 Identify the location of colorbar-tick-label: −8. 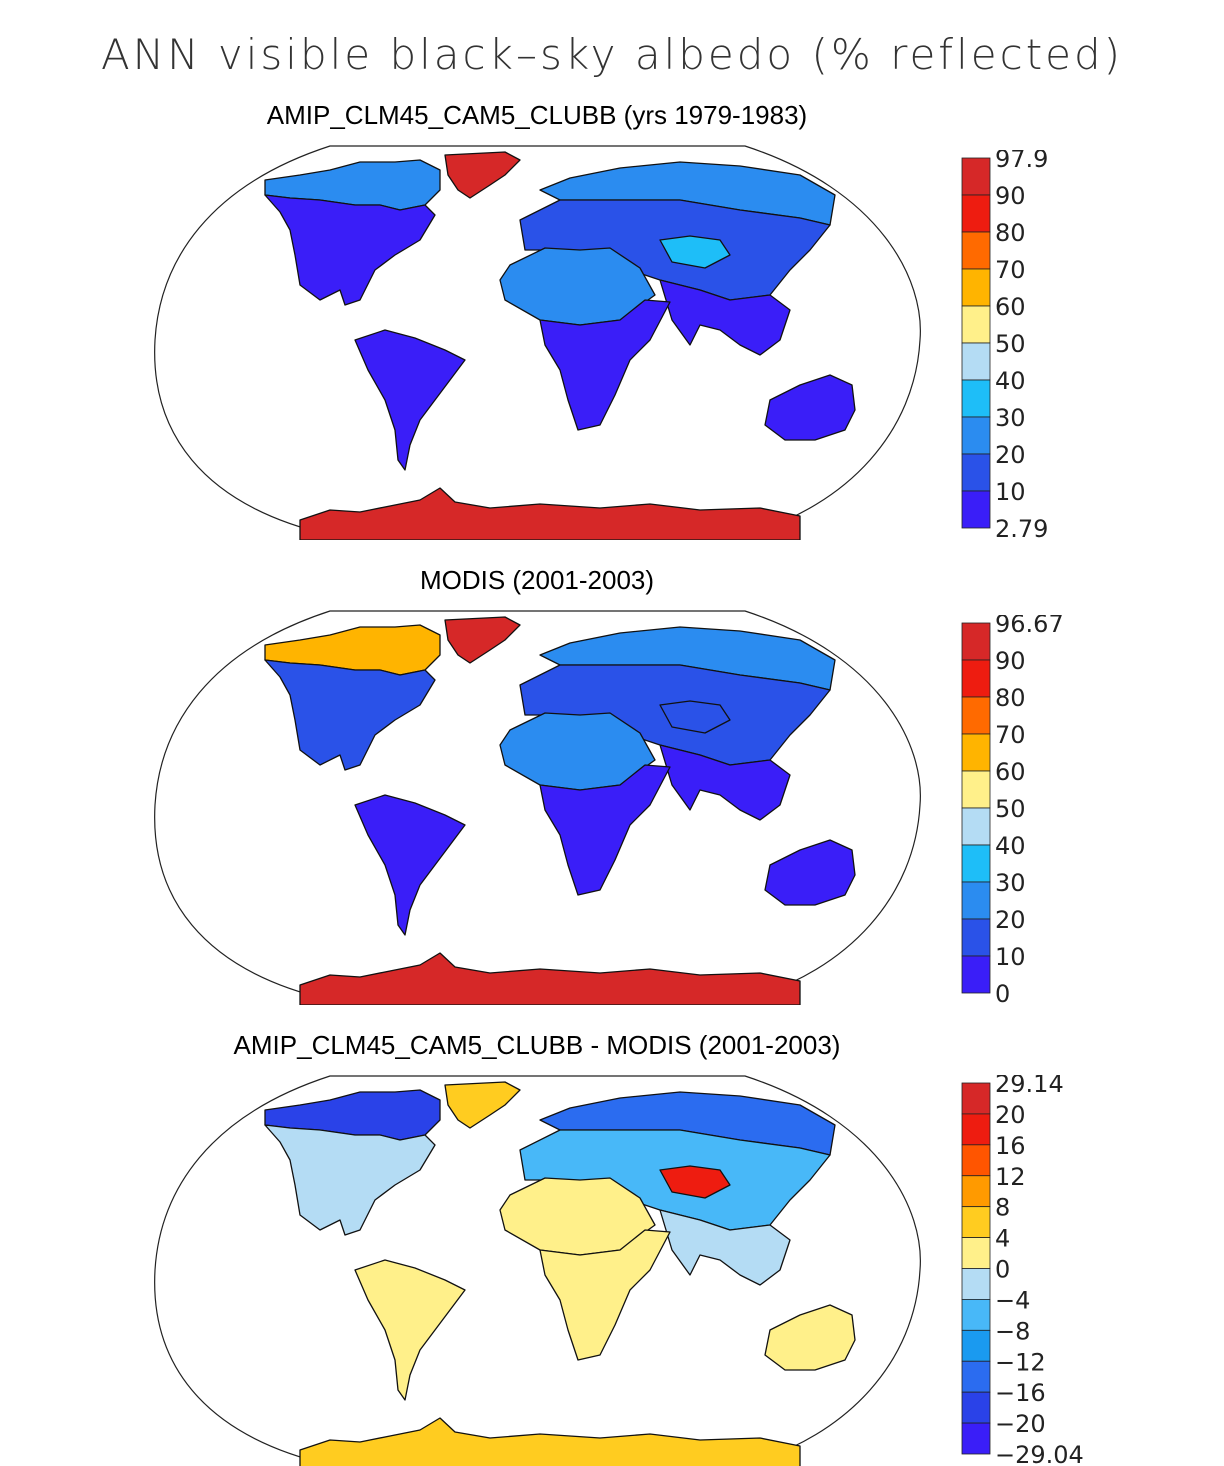
(1012, 1331).